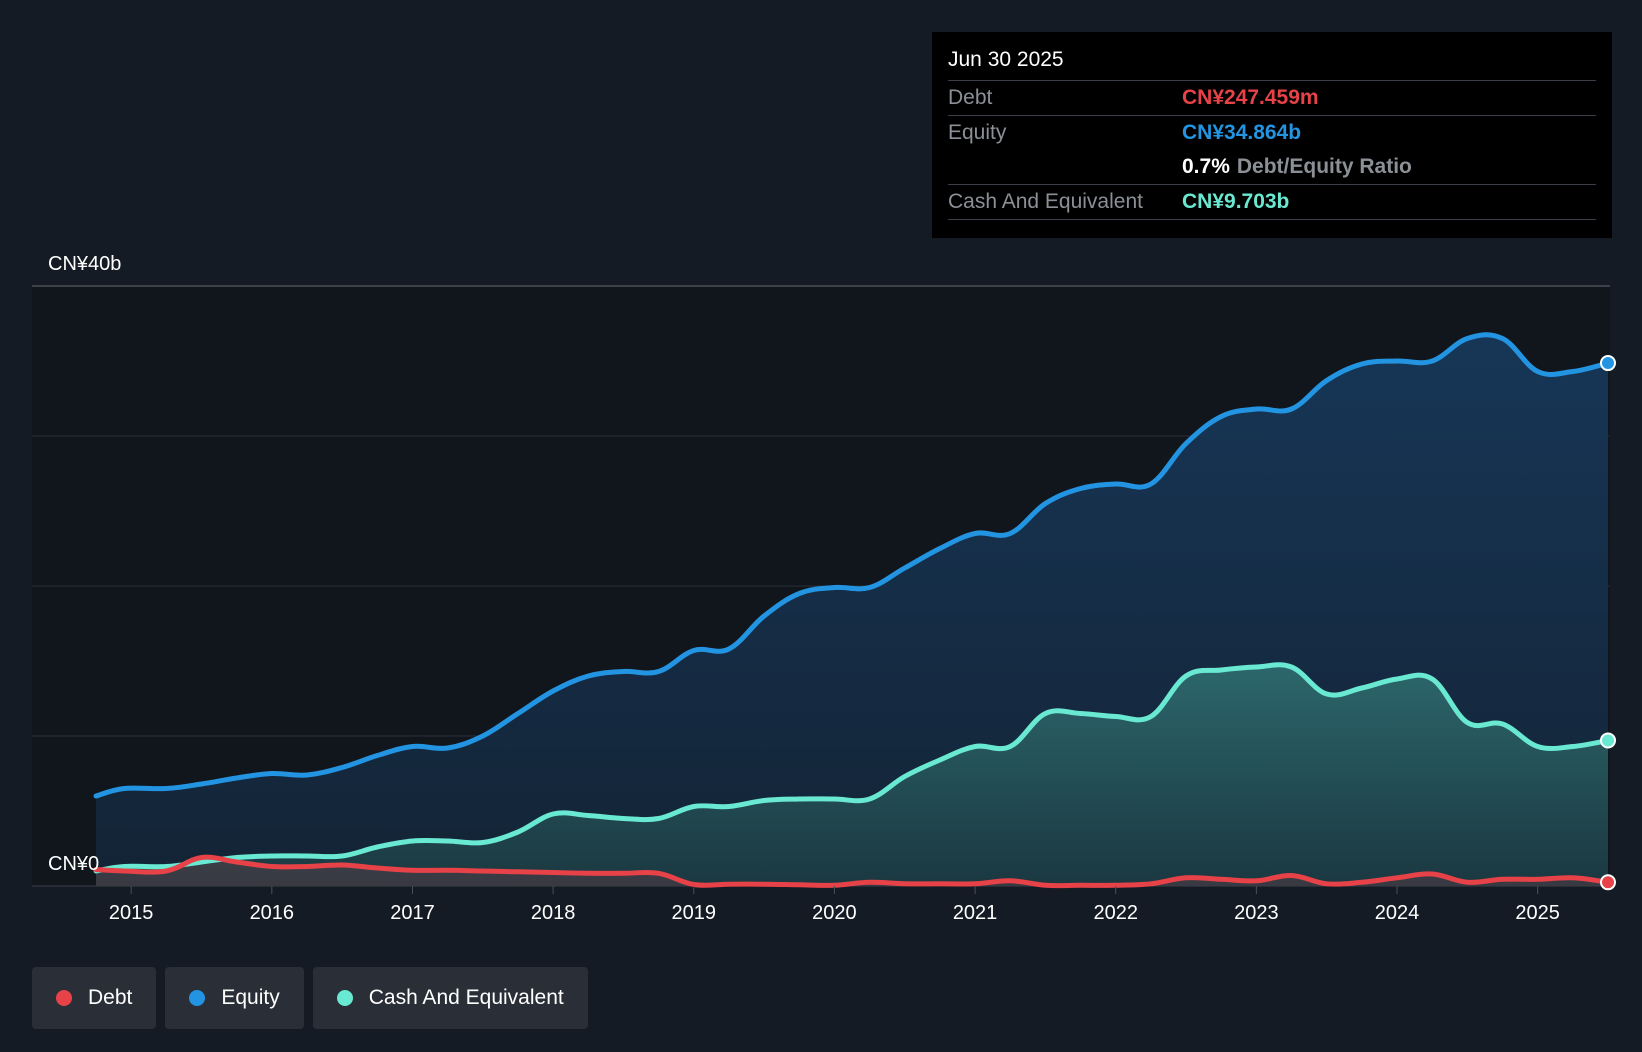 The image size is (1642, 1052). What do you see at coordinates (1608, 363) in the screenshot?
I see `equity-endpoint` at bounding box center [1608, 363].